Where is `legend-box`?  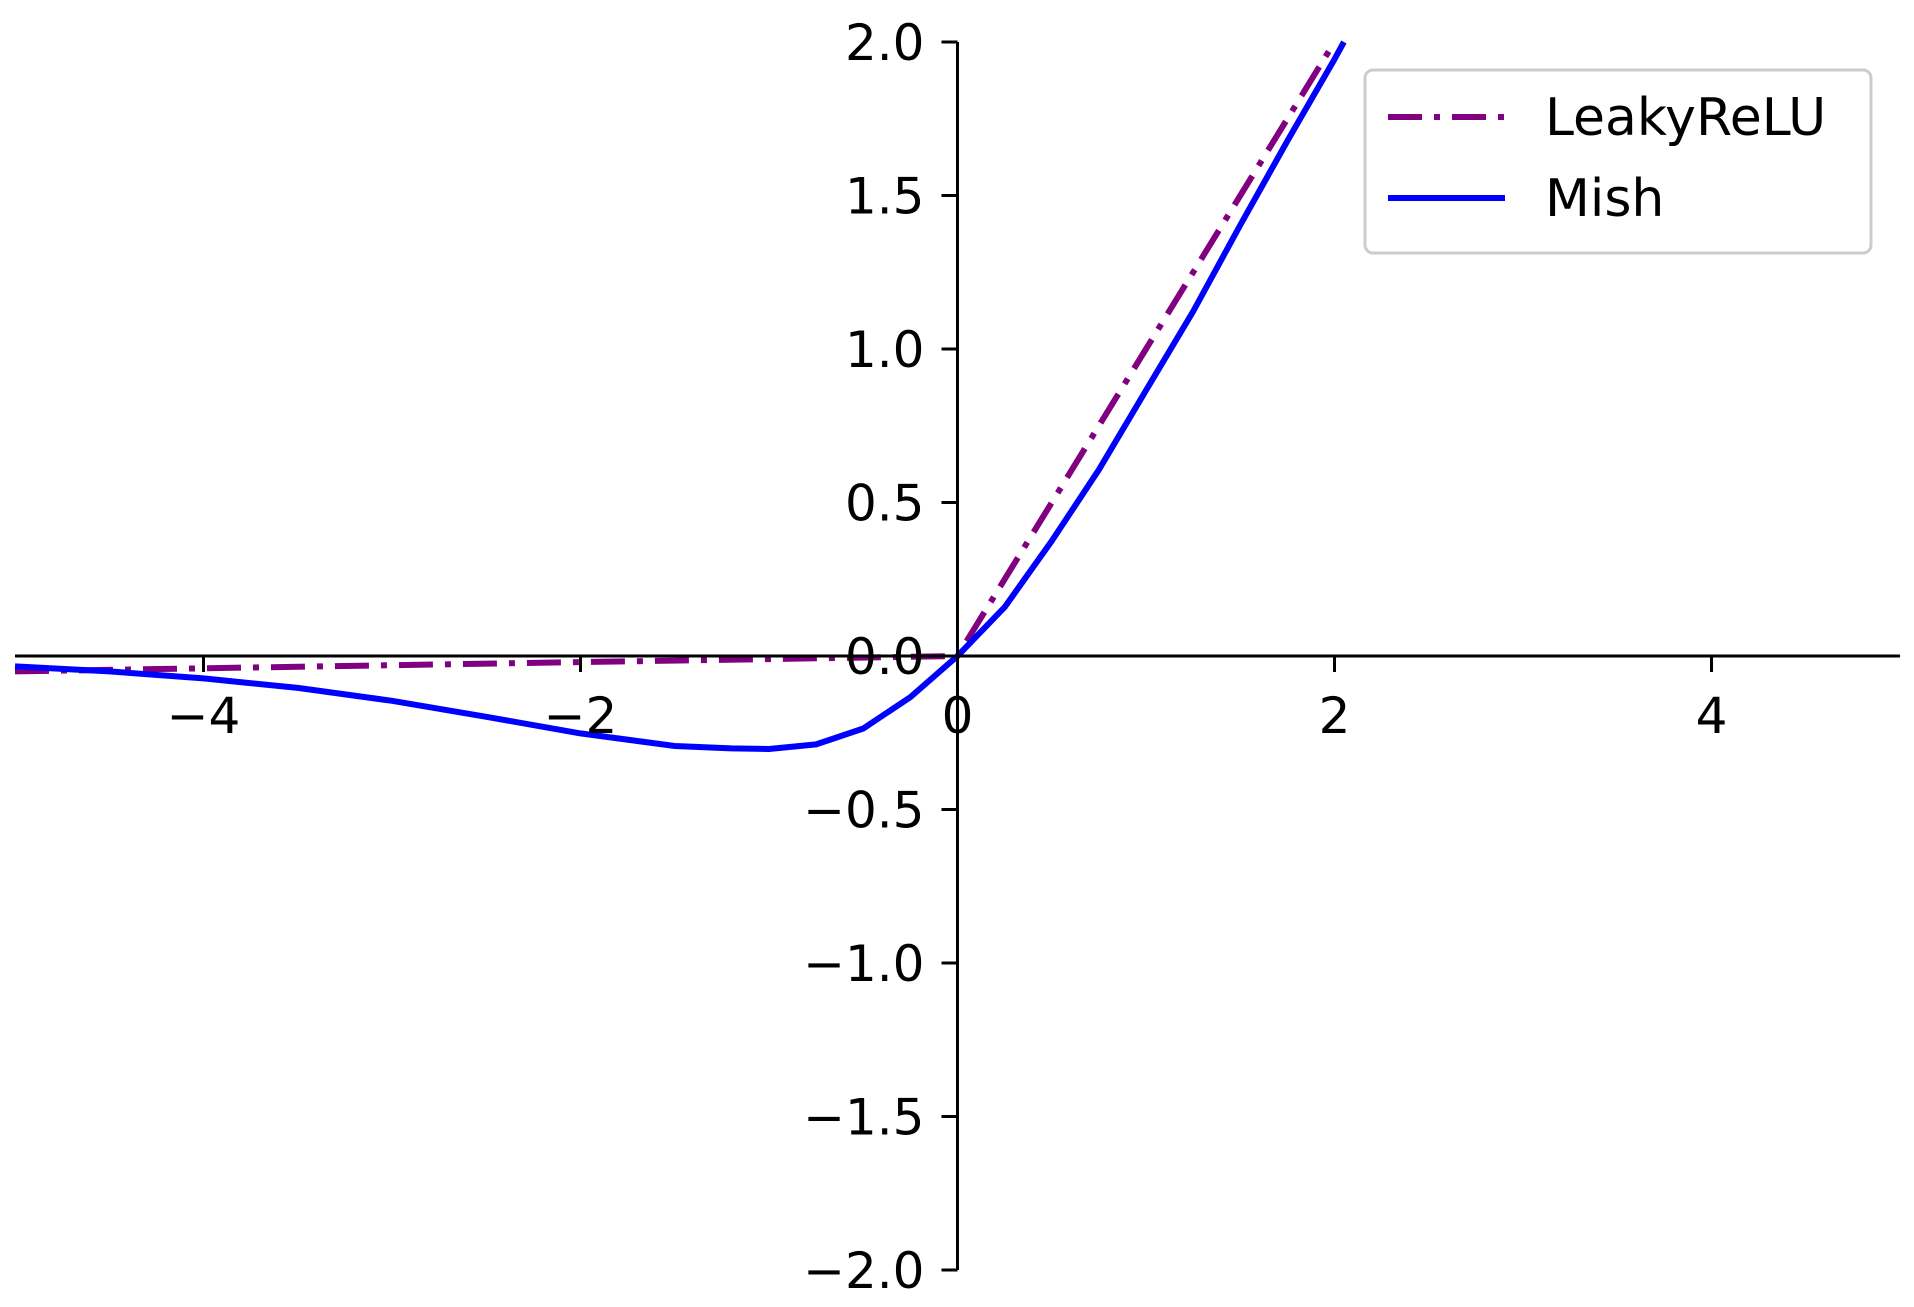 legend-box is located at coordinates (1618, 161).